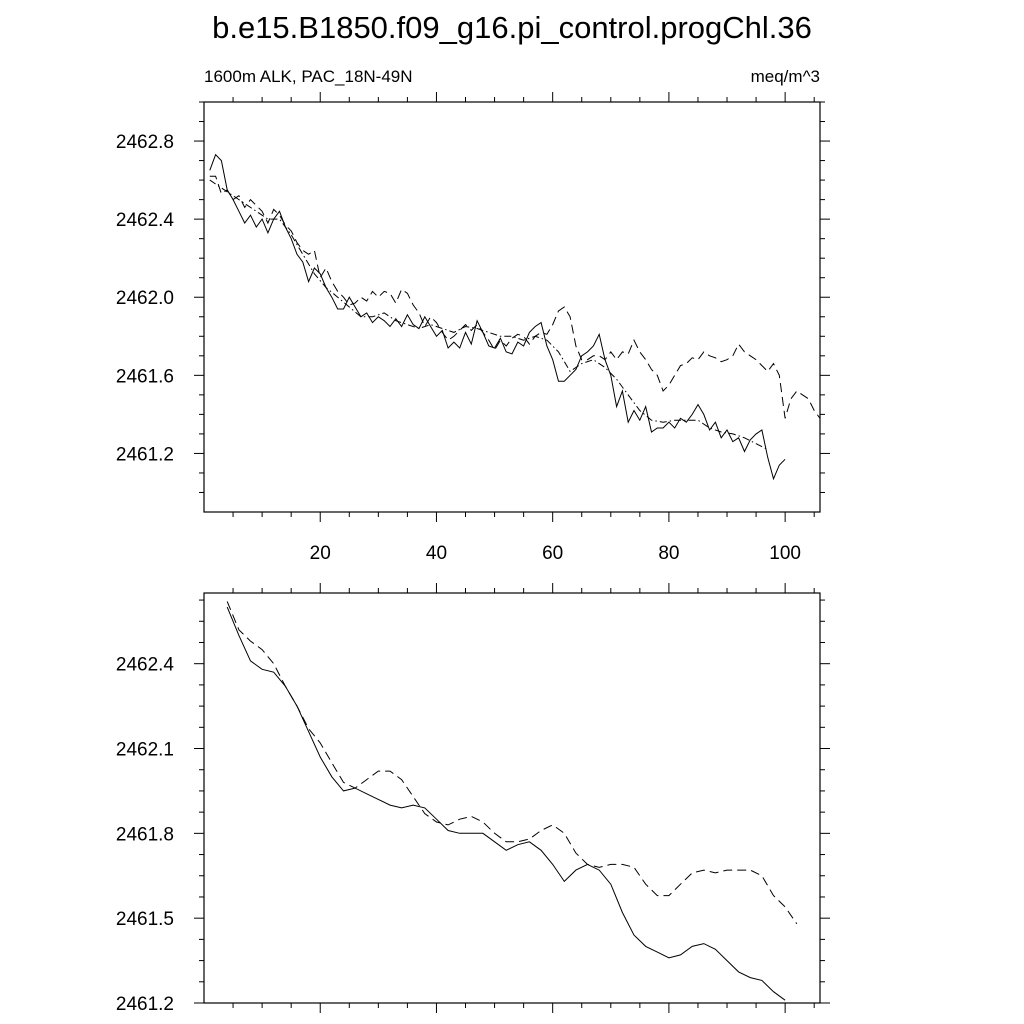 Image resolution: width=1024 pixels, height=1024 pixels. I want to click on top-panel-y-tick-label: 2462.4, so click(145, 220).